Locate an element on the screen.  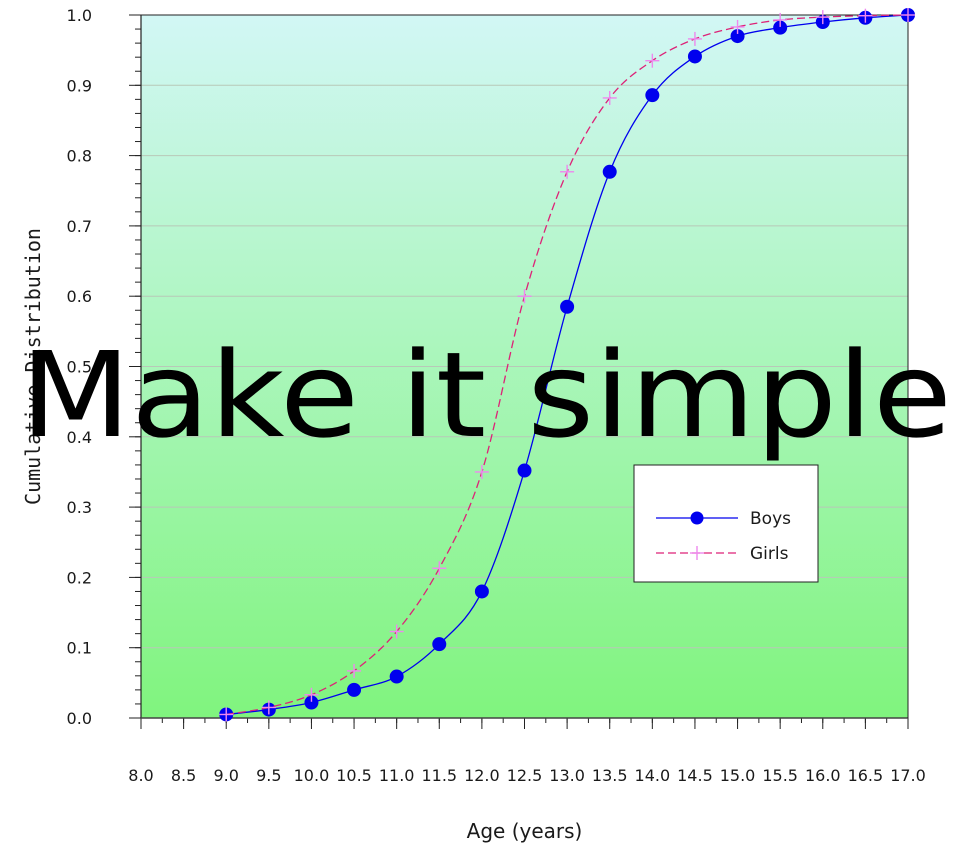
y-tick-label: 0.9 is located at coordinates (79, 85).